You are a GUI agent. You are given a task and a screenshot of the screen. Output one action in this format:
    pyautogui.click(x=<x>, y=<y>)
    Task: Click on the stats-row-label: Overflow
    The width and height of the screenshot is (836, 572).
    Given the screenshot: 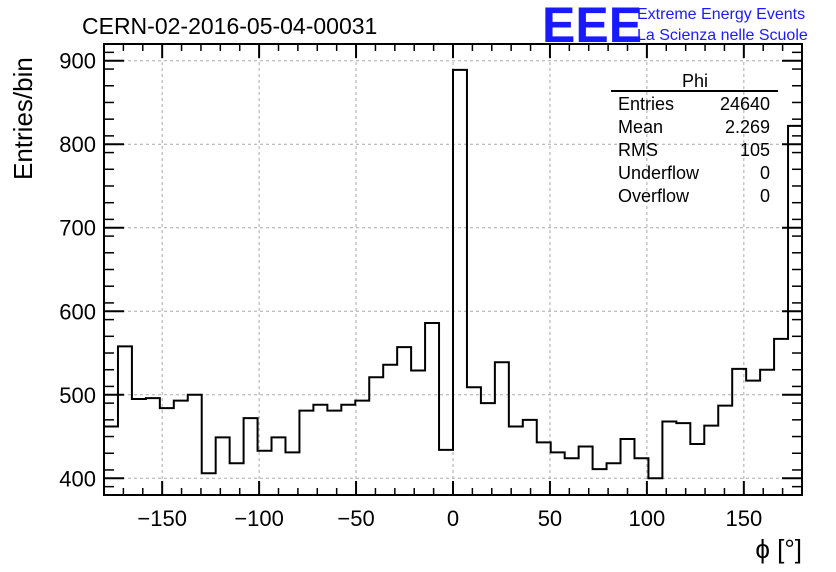 What is the action you would take?
    pyautogui.click(x=654, y=196)
    